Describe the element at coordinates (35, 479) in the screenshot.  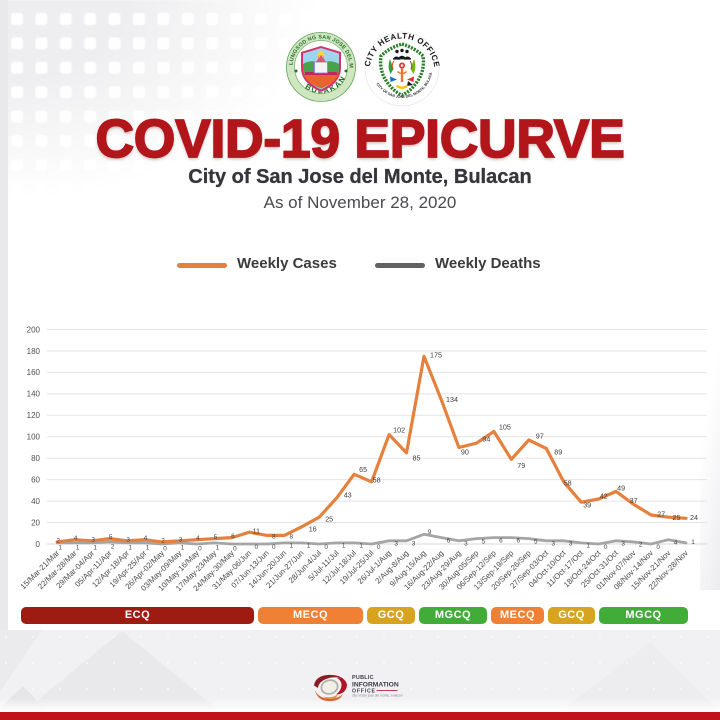
I see `svg-text: 60` at that location.